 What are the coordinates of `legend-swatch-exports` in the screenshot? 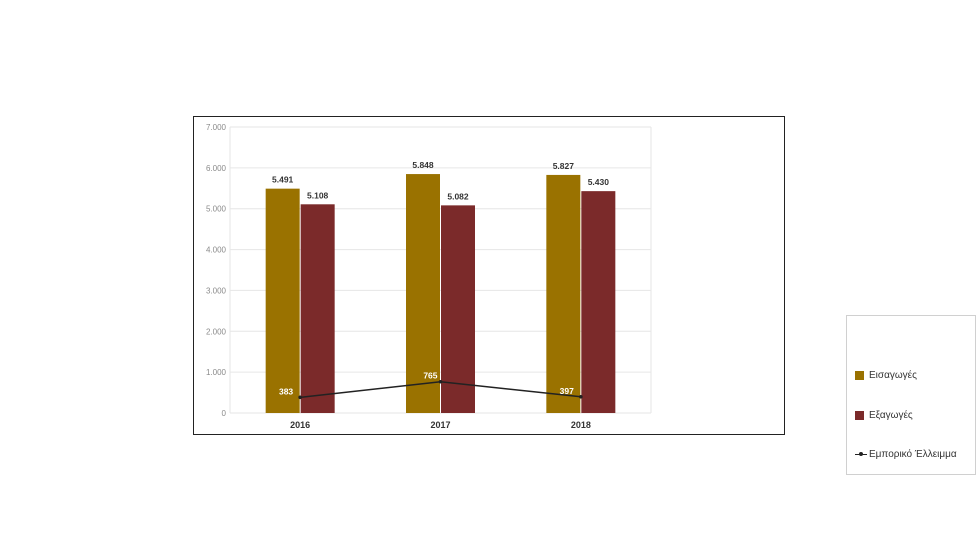 It's located at (859, 415).